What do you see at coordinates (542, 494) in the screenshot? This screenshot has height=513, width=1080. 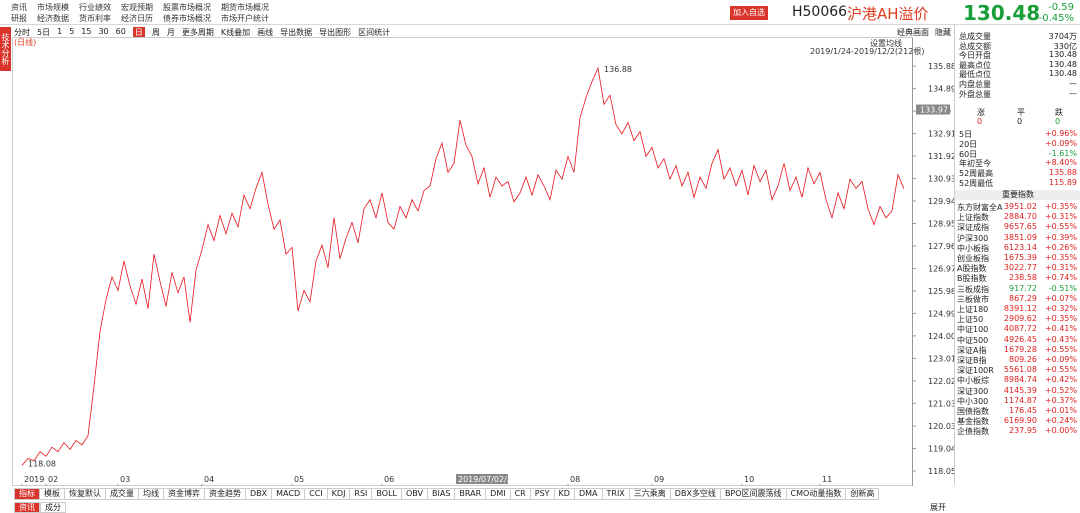 I see `indicator-tab: PSY` at bounding box center [542, 494].